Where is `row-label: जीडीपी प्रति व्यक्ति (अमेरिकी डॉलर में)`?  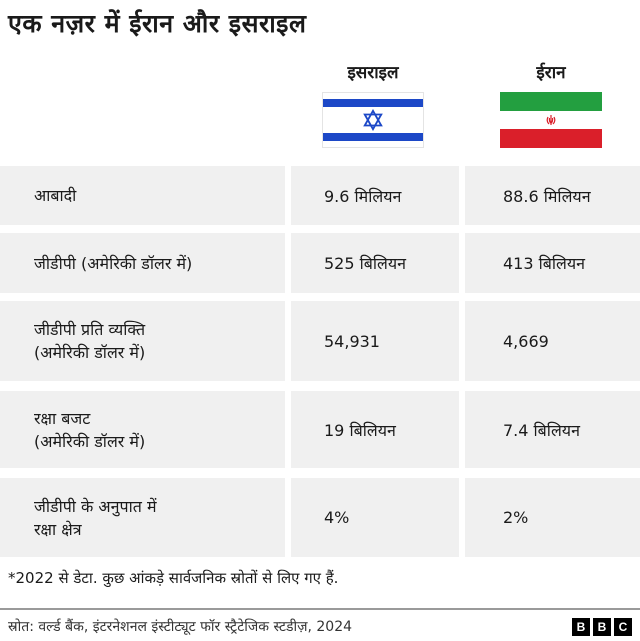 row-label: जीडीपी प्रति व्यक्ति (अमेरिकी डॉलर में) is located at coordinates (142, 341).